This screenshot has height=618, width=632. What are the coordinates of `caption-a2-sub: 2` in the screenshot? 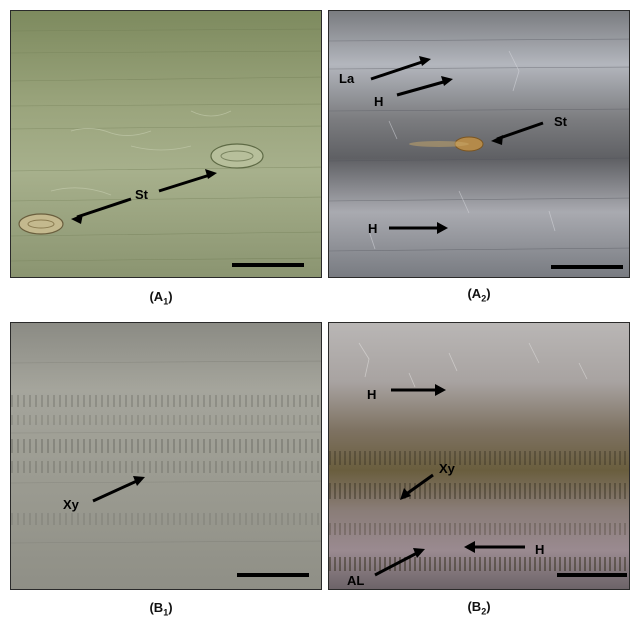 It's located at (484, 298).